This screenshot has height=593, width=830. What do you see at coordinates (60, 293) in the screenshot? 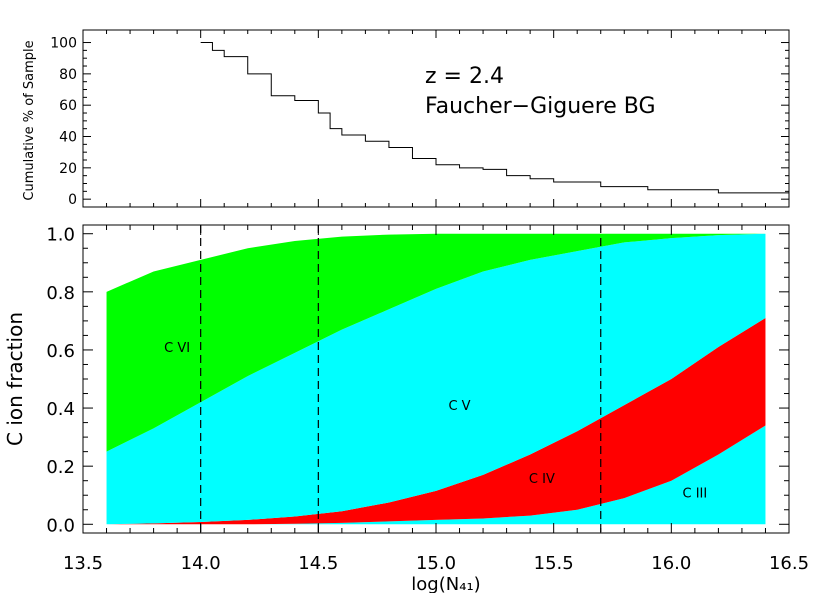
I see `ion-fraction-y-tick-label: 0.8` at bounding box center [60, 293].